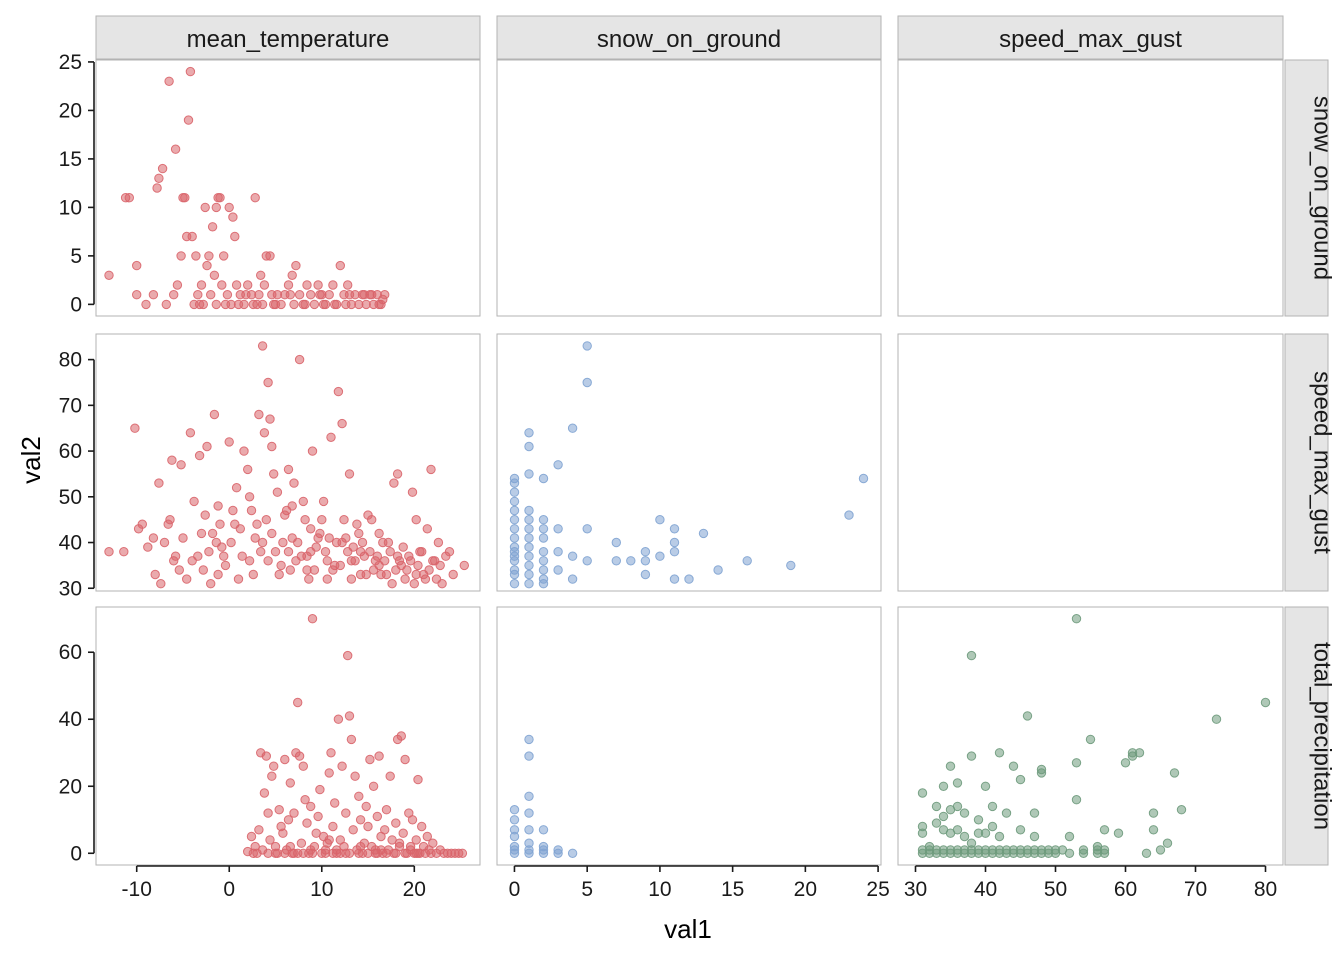 The image size is (1344, 960). I want to click on series-mean_temperature-row2-col0, so click(355, 736).